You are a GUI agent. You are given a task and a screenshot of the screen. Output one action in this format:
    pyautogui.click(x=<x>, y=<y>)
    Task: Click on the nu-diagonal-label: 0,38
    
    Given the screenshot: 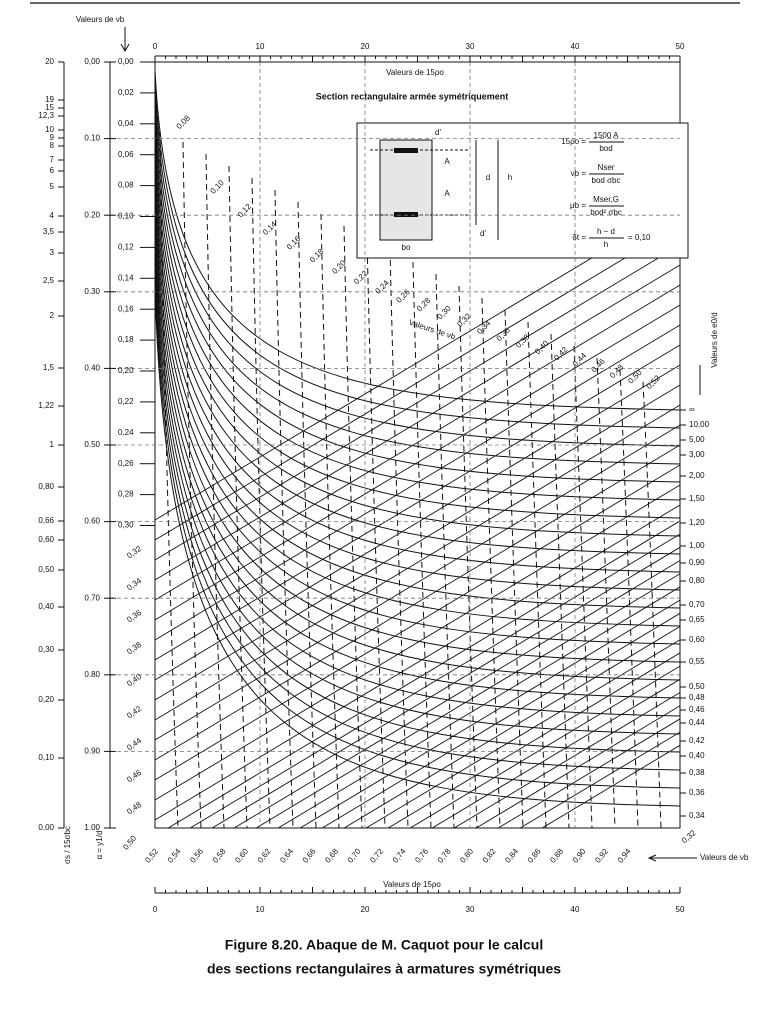 What is the action you would take?
    pyautogui.click(x=134, y=648)
    